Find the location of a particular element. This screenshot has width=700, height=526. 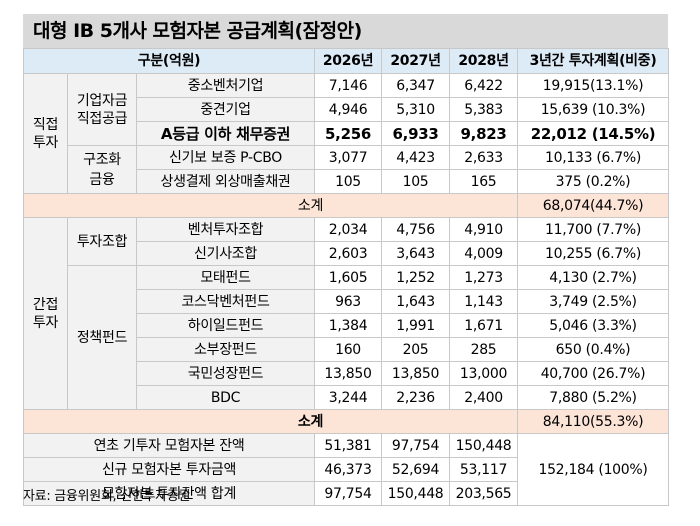

cell-2026: 4,946 is located at coordinates (348, 109).